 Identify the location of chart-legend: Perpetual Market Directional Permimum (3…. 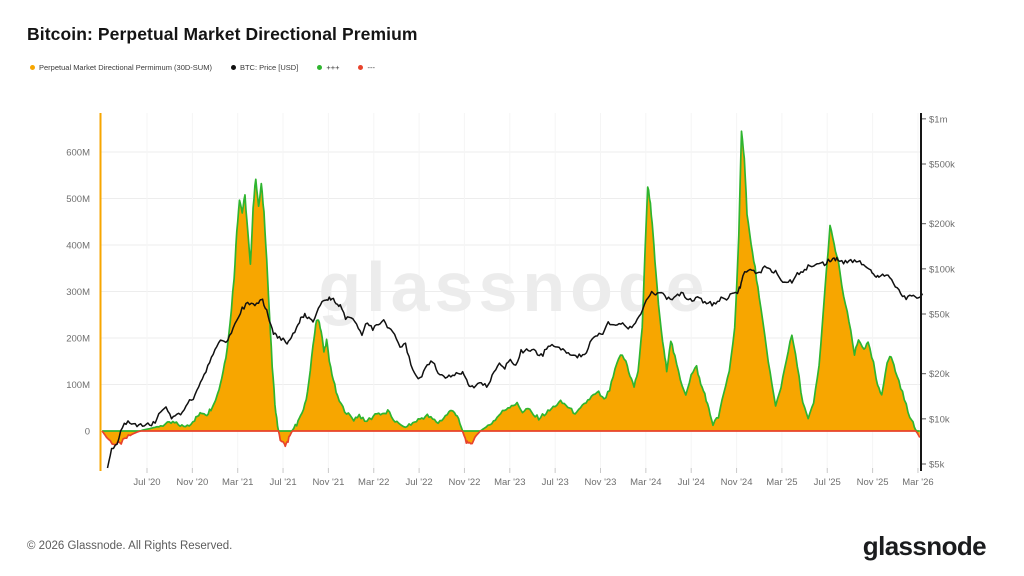
(212, 67).